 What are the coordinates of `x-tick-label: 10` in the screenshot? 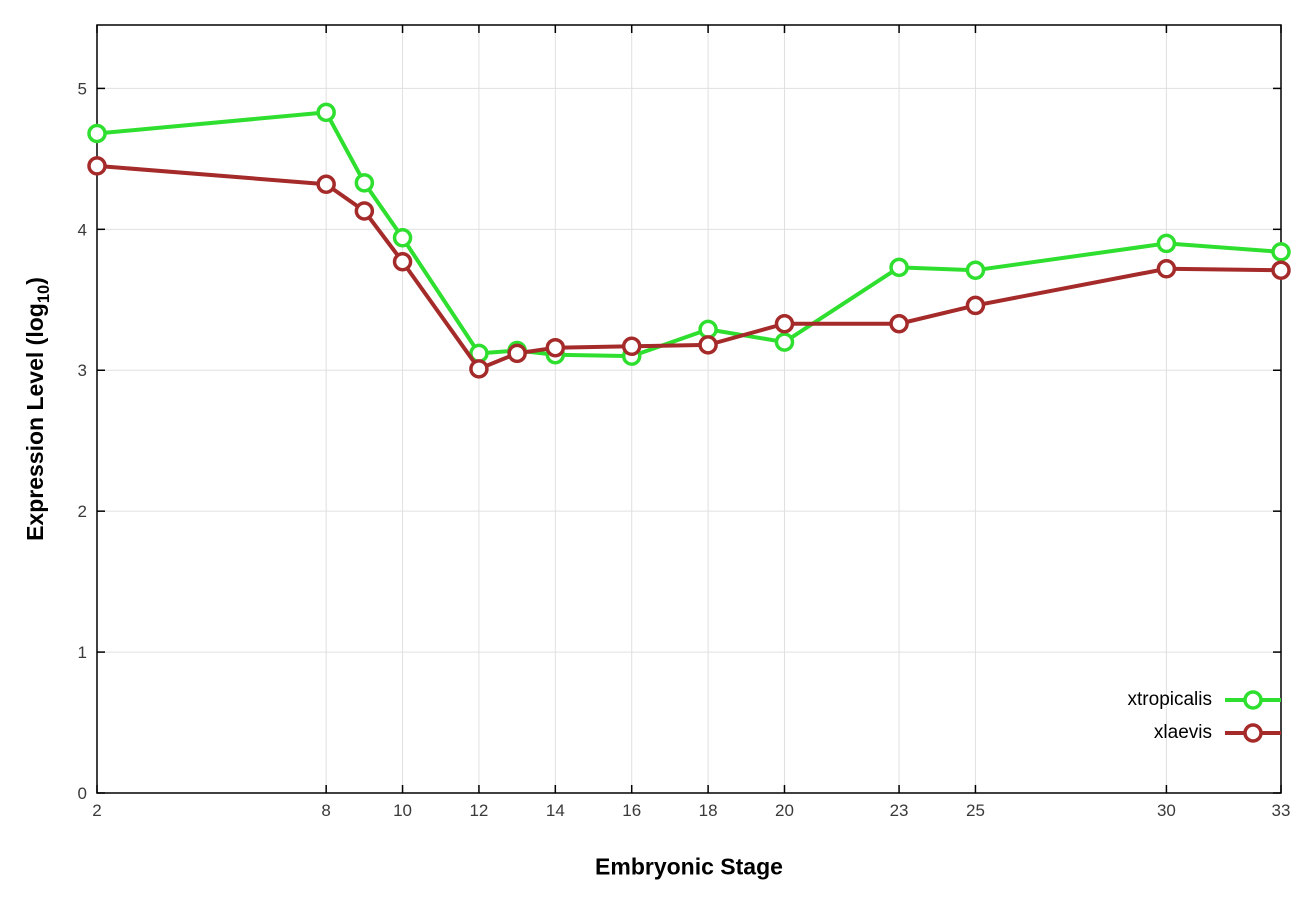 It's located at (402, 810).